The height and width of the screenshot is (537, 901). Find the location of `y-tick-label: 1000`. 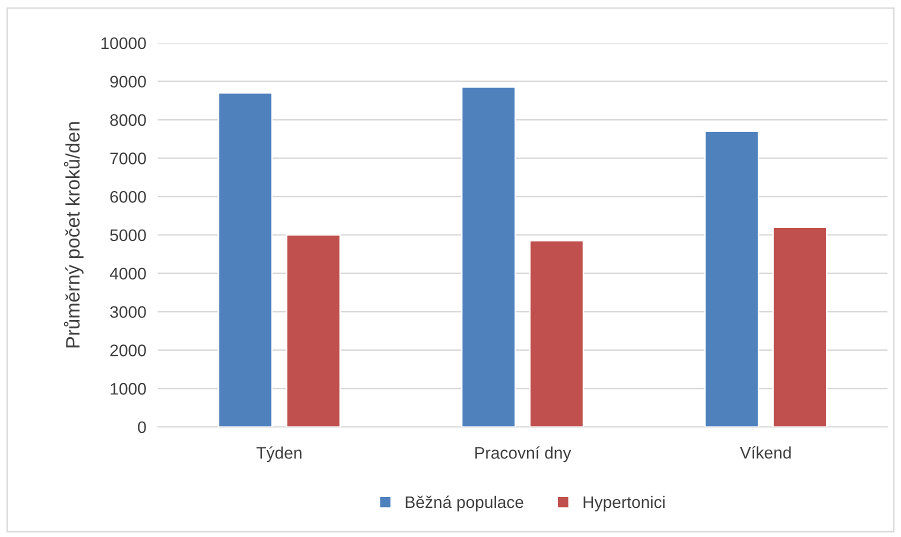

y-tick-label: 1000 is located at coordinates (128, 388).